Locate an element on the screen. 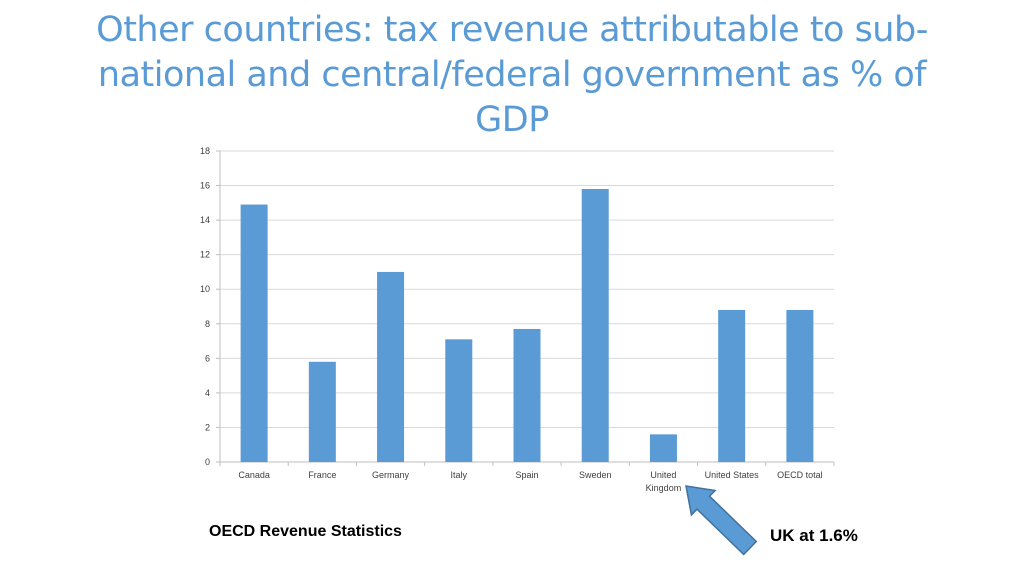 This screenshot has width=1024, height=576. x-tick-label: Kingdom is located at coordinates (664, 488).